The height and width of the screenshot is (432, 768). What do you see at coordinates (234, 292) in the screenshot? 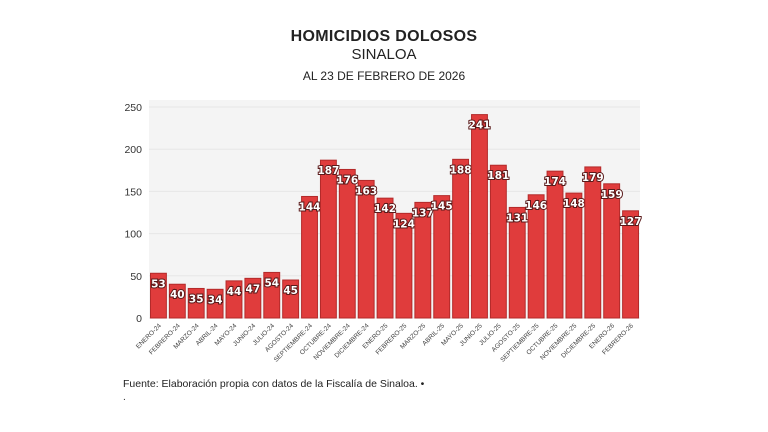
I see `bar-value-label: 44` at bounding box center [234, 292].